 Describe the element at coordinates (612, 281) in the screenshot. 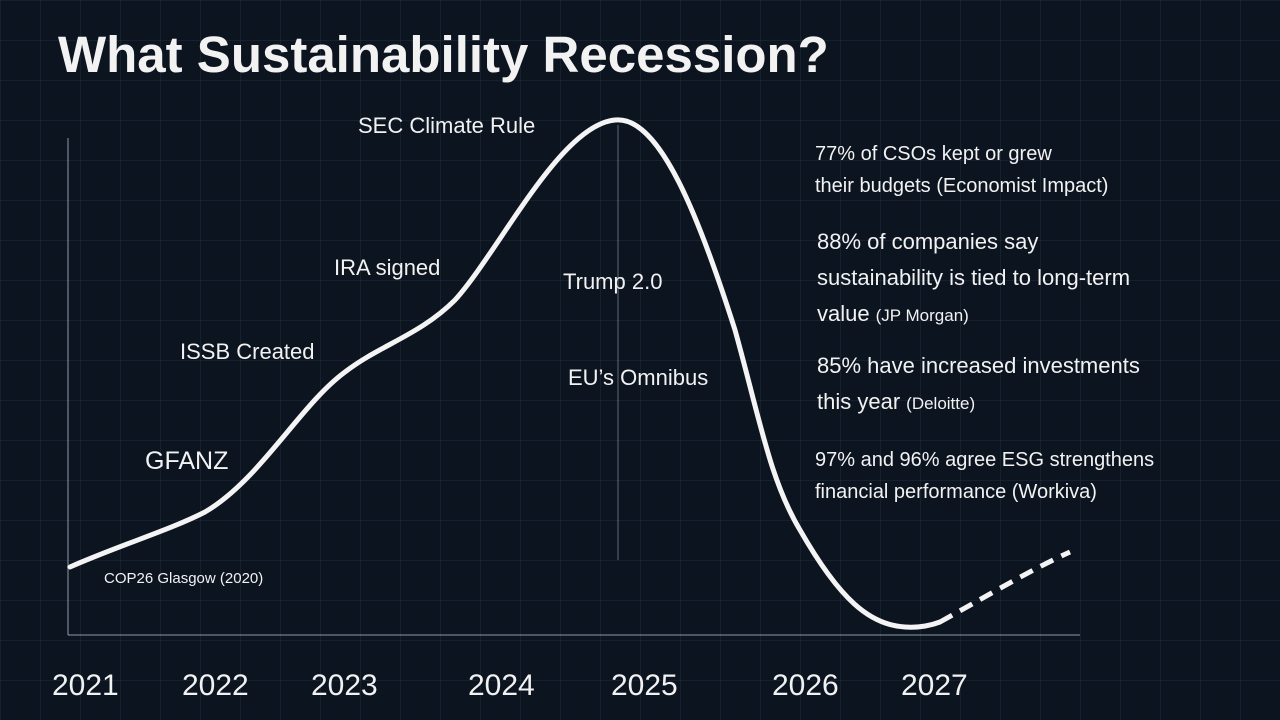

I see `annotation: Trump 2.0` at that location.